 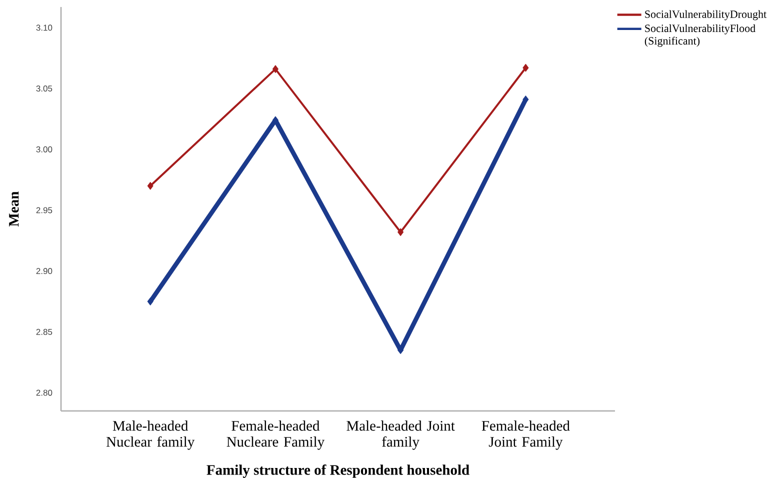 What do you see at coordinates (526, 435) in the screenshot?
I see `x-tick-label: Female-headed Joint Family` at bounding box center [526, 435].